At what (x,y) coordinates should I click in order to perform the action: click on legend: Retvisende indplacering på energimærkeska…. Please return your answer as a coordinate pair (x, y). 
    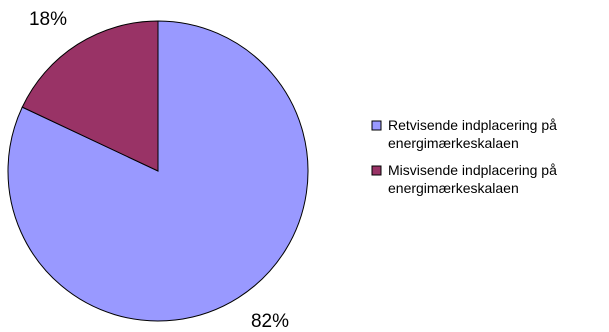
    Looking at the image, I should click on (464, 156).